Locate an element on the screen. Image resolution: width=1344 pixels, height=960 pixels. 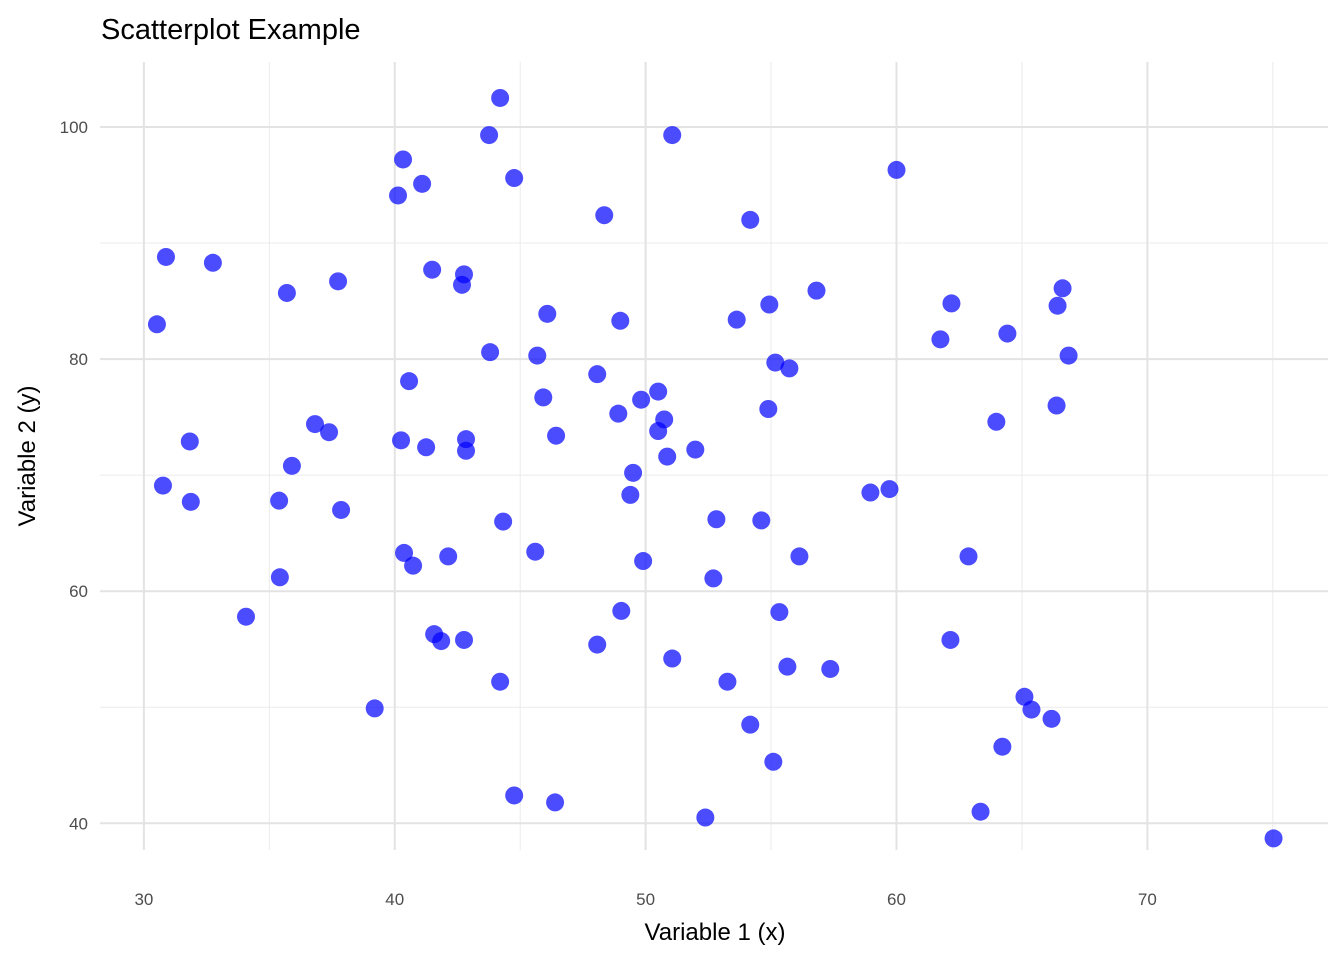
y-tick-label: 80 is located at coordinates (78, 359).